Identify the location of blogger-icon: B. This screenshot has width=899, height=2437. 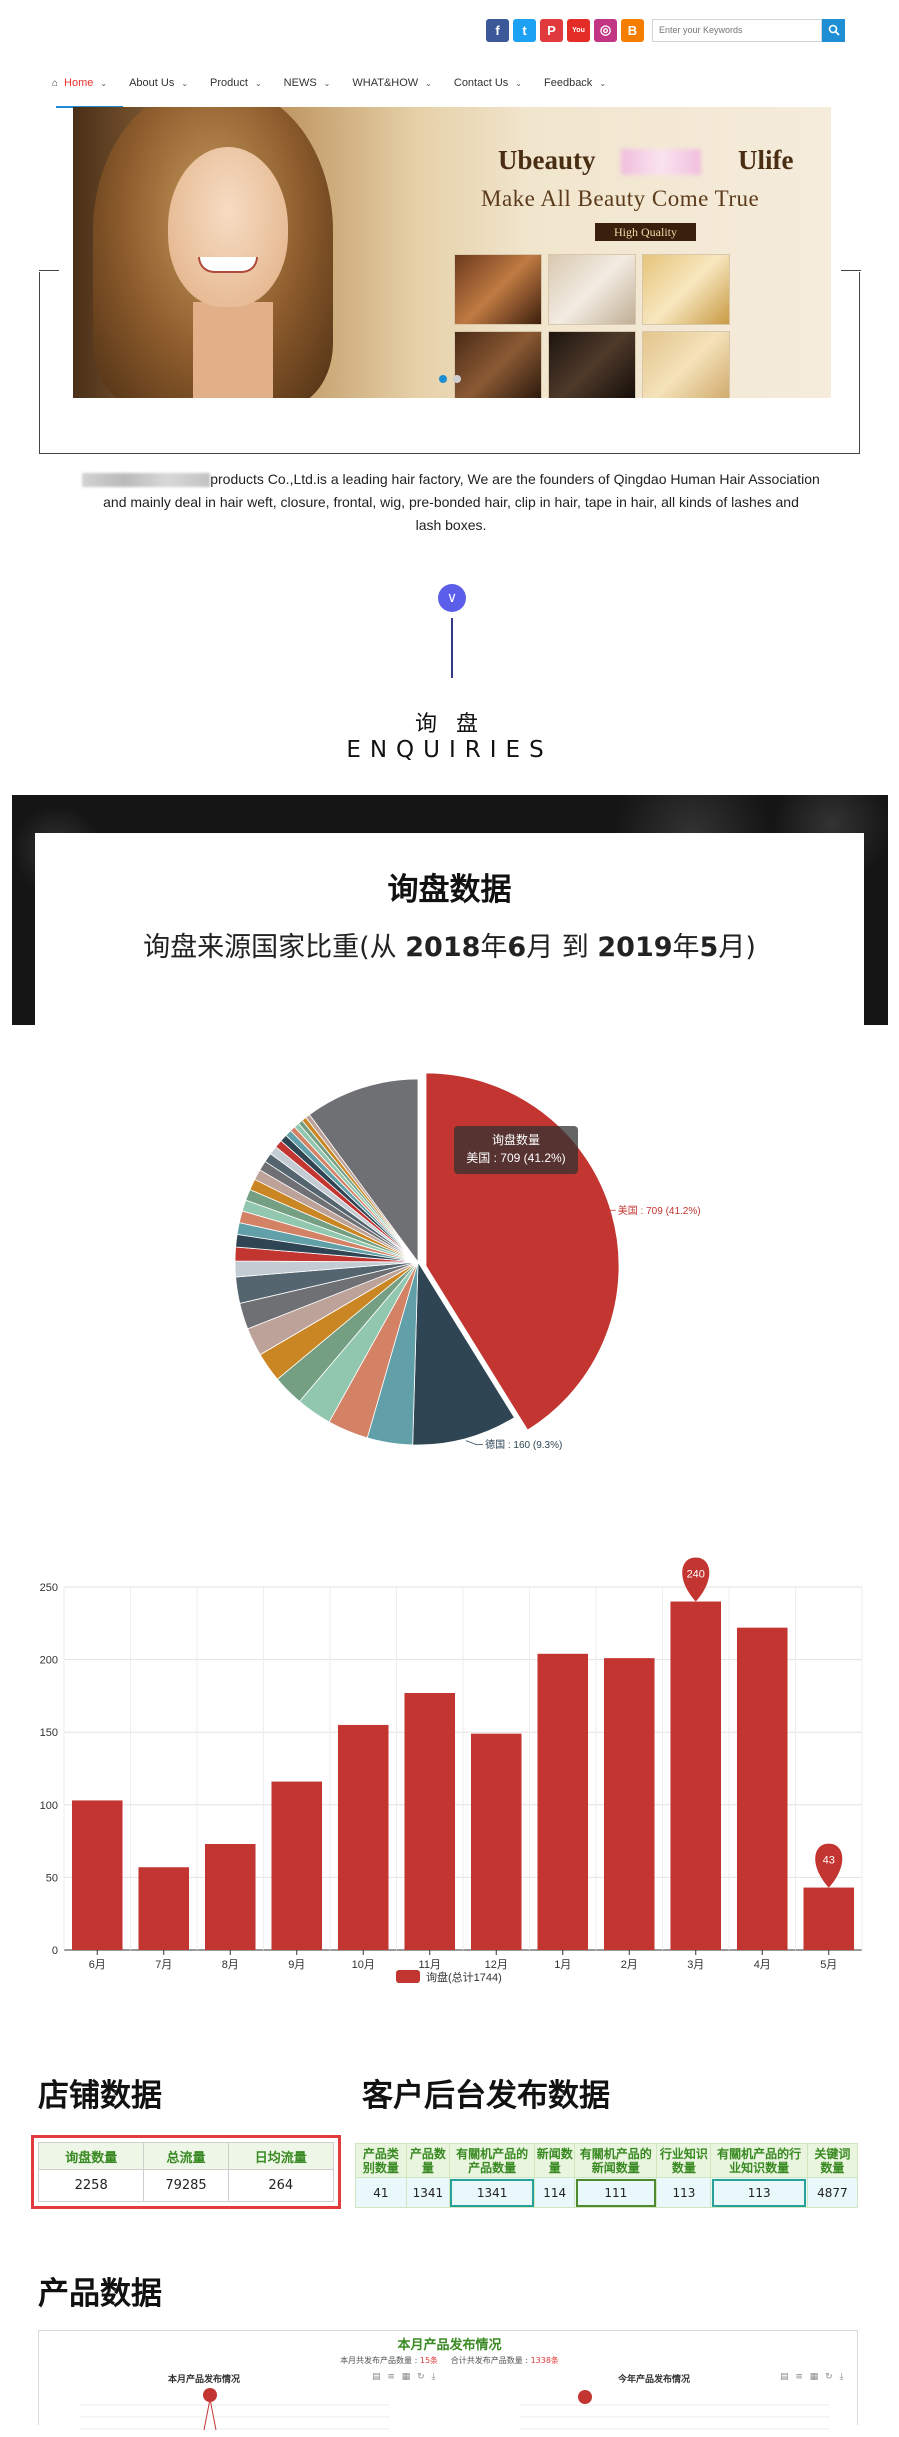
(632, 30).